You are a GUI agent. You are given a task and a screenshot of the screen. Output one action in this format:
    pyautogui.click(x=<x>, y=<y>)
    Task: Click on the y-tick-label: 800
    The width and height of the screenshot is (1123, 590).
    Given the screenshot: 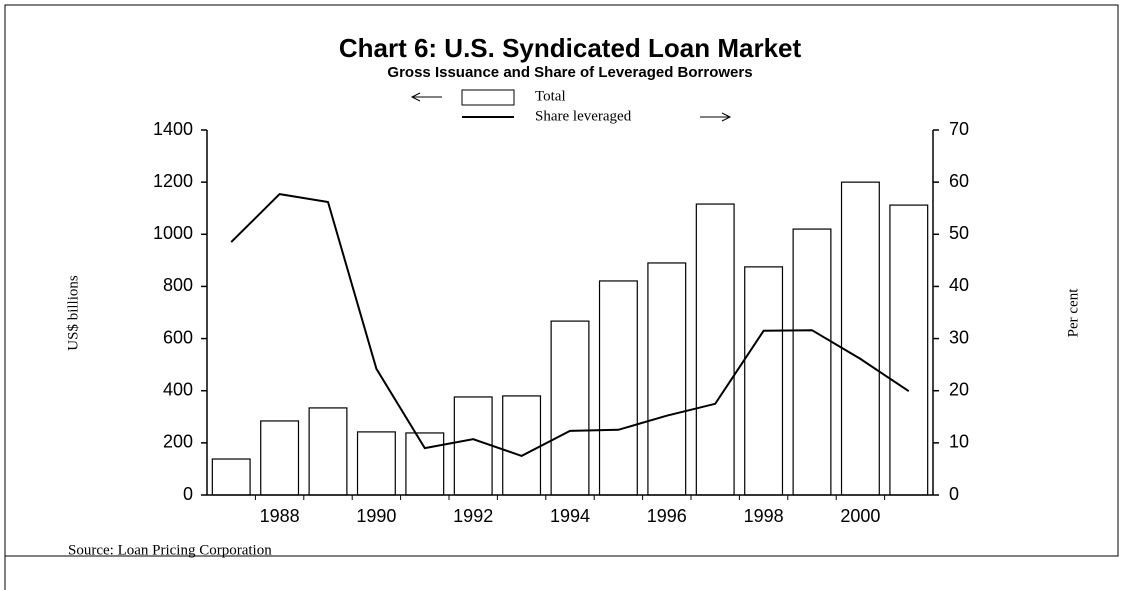 What is the action you would take?
    pyautogui.click(x=178, y=285)
    